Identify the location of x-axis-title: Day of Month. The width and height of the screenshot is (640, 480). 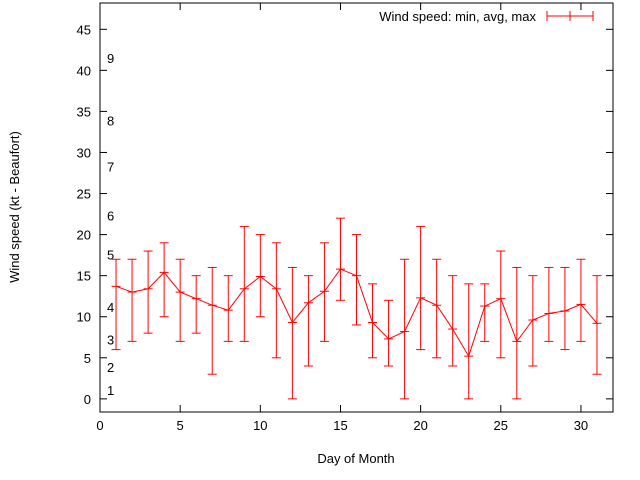
(355, 458).